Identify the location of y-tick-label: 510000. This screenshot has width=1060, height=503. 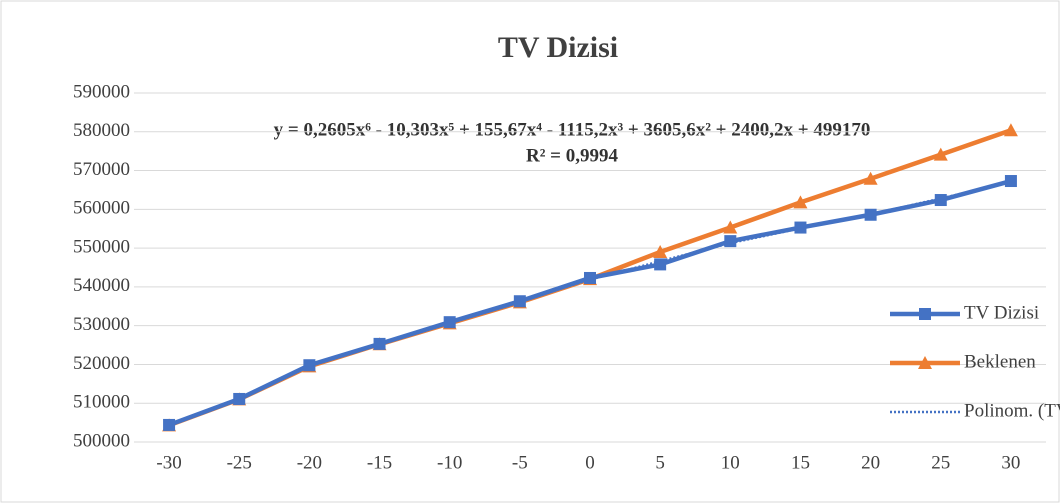
(101, 402).